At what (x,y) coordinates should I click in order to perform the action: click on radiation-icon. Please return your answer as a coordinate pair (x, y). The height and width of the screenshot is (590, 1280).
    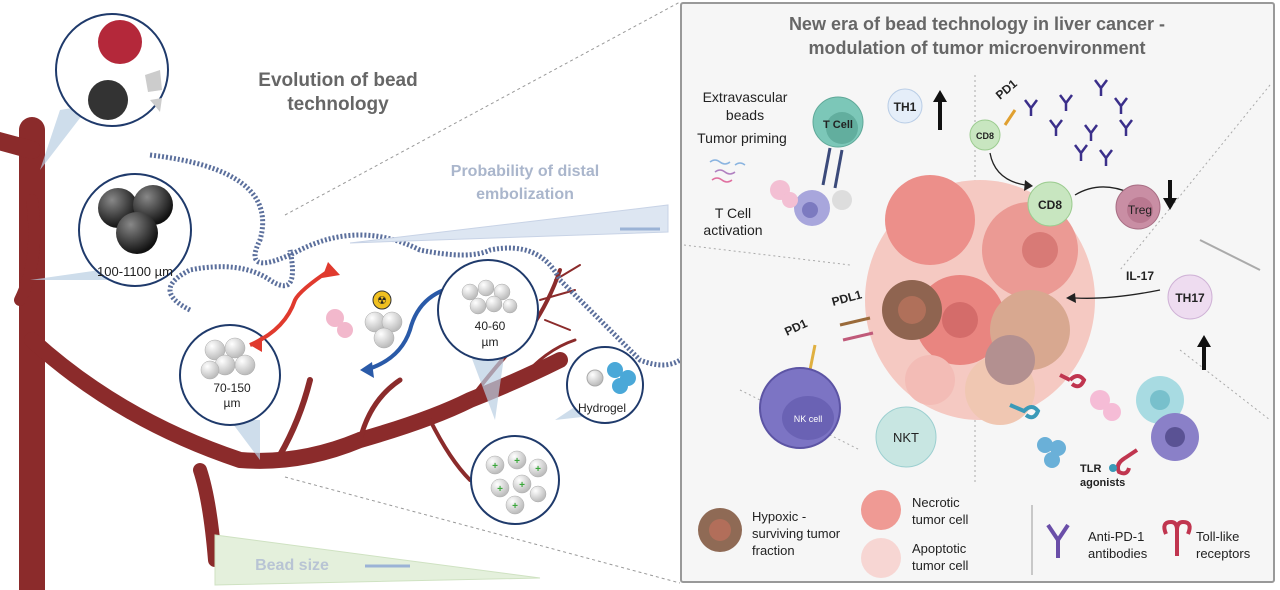
    Looking at the image, I should click on (382, 300).